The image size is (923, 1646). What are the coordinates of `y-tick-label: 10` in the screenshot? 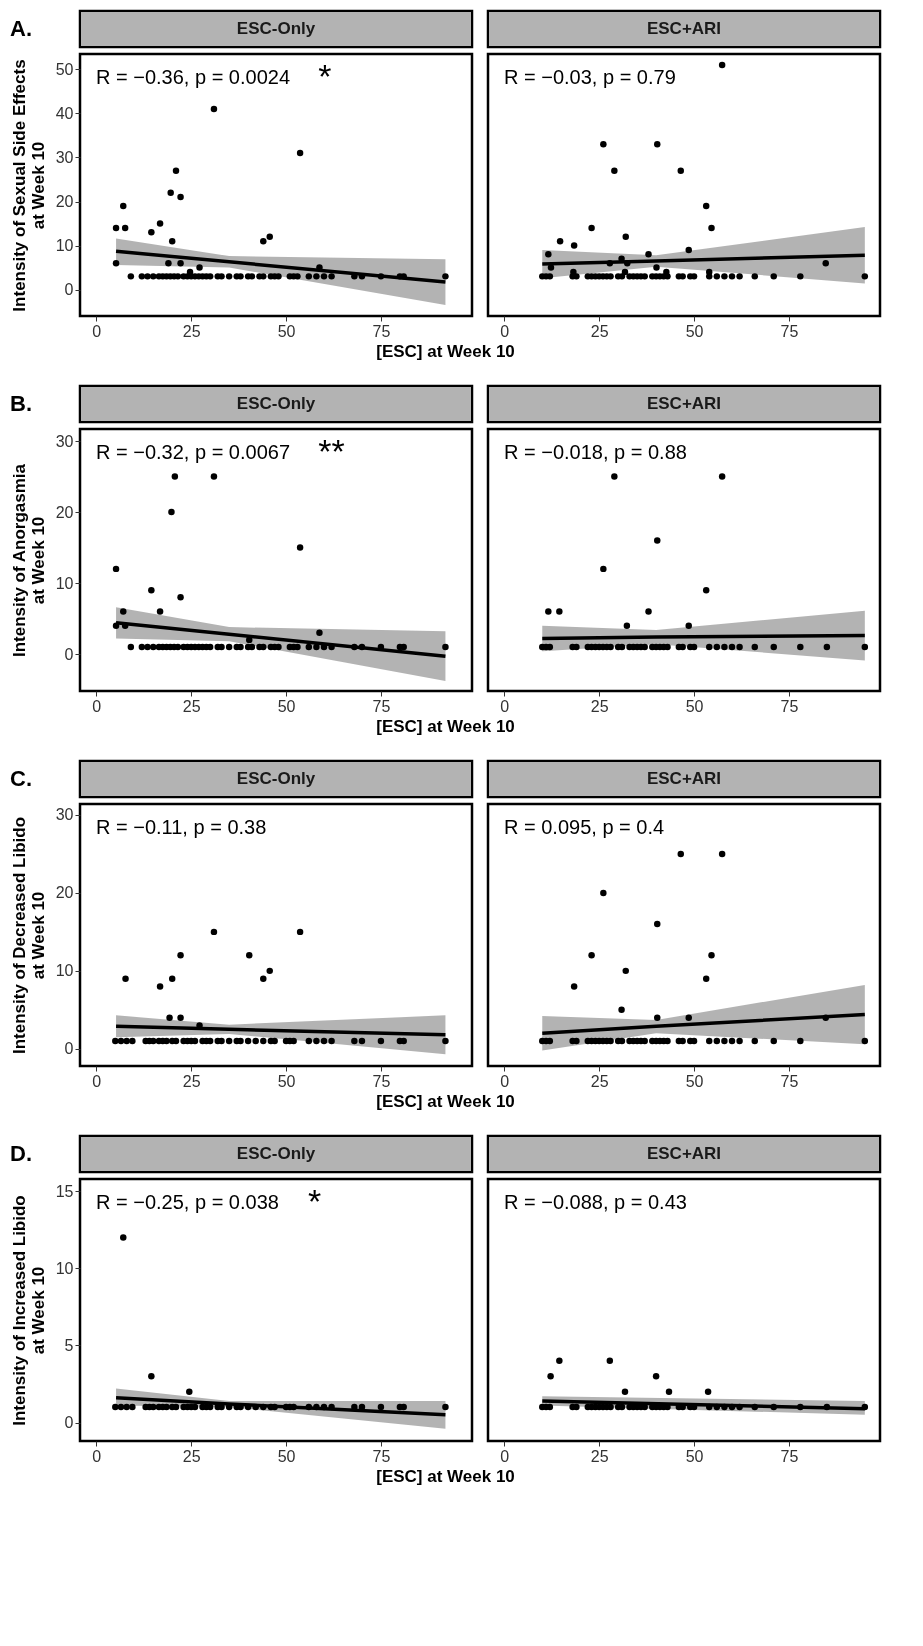 It's located at (64, 583).